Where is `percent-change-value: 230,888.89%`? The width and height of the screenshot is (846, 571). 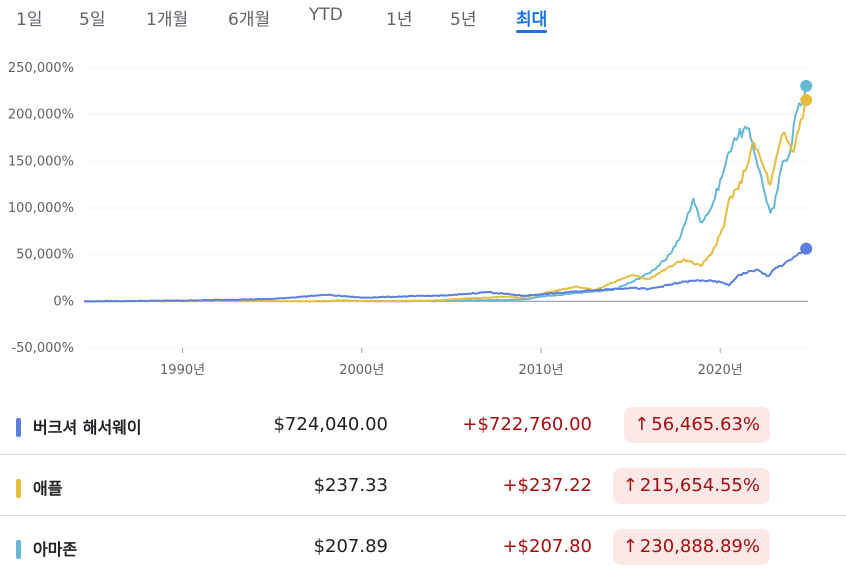
percent-change-value: 230,888.89% is located at coordinates (699, 546).